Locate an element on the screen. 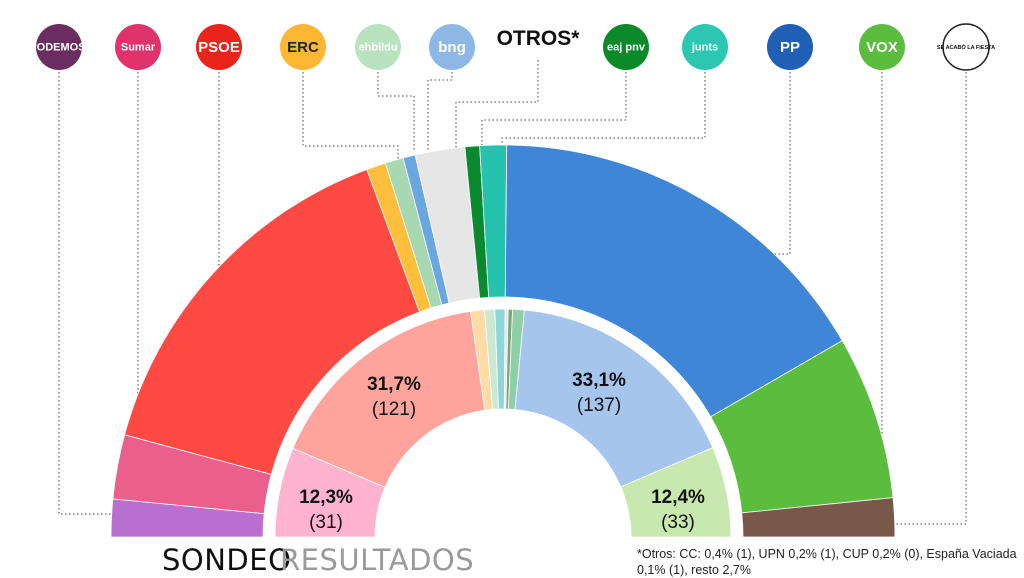 The image size is (1024, 578). svg-text: ehbildu is located at coordinates (377, 48).